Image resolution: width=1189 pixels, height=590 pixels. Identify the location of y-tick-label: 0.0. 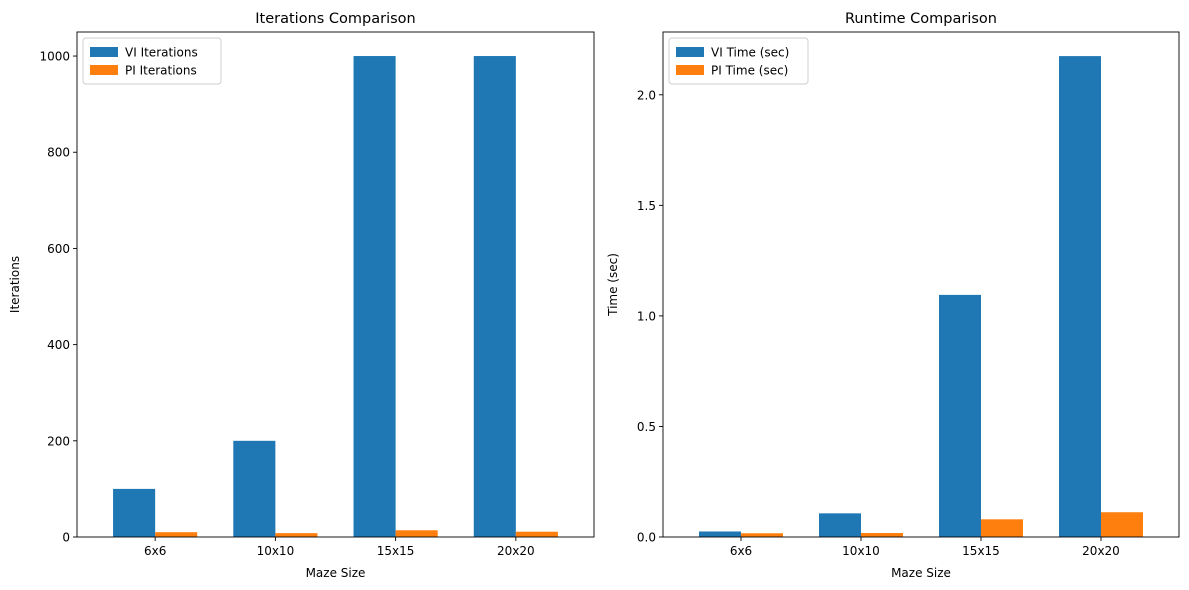
(646, 538).